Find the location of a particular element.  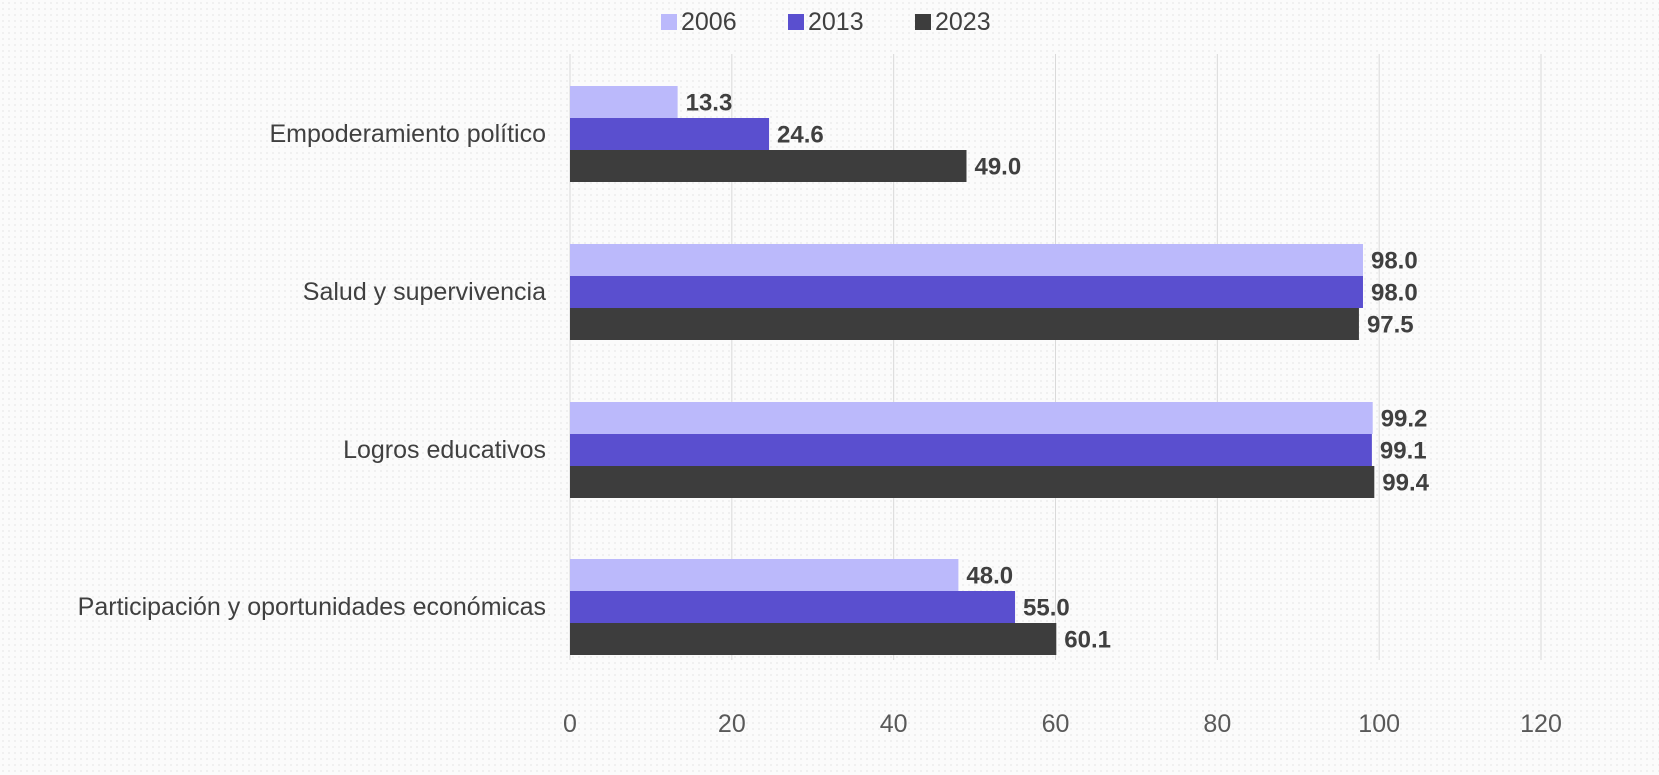

data-label: 49.0 is located at coordinates (997, 167).